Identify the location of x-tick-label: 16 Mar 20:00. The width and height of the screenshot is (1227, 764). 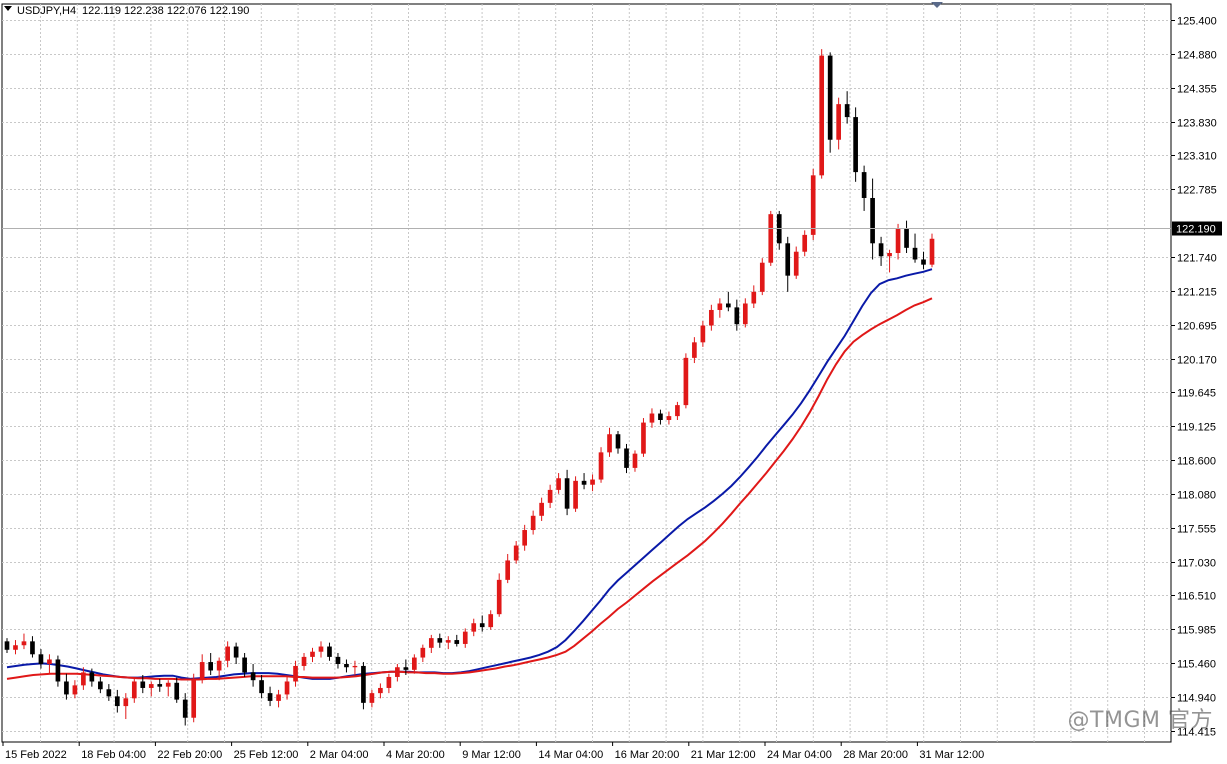
(647, 755).